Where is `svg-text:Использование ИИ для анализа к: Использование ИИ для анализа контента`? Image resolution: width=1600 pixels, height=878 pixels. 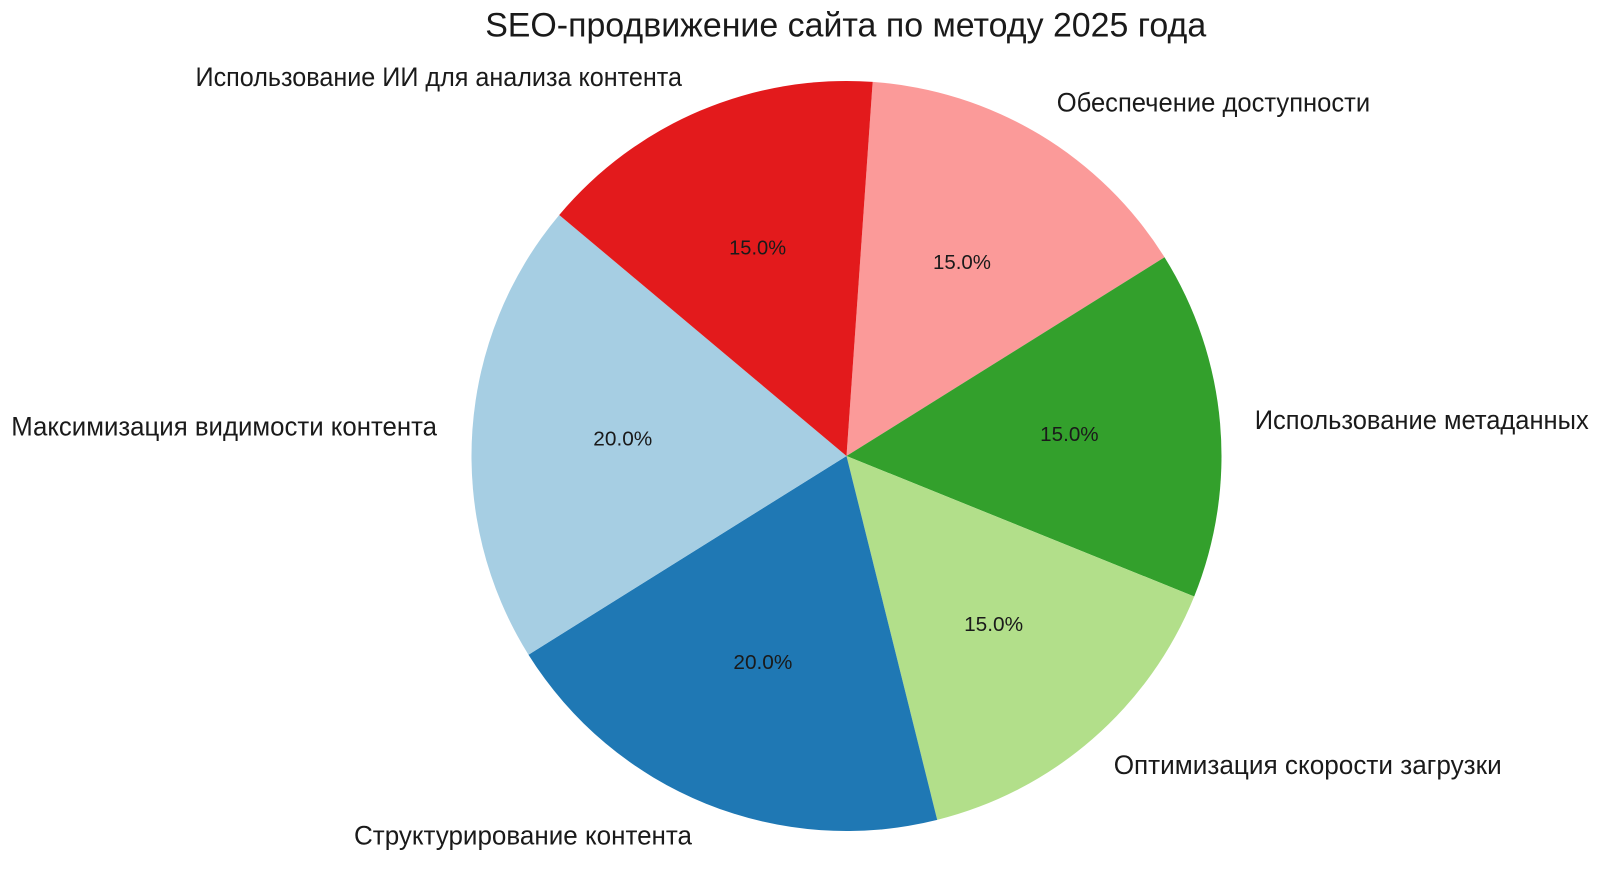
svg-text:Использование ИИ для анализа к: Использование ИИ для анализа контента is located at coordinates (439, 77).